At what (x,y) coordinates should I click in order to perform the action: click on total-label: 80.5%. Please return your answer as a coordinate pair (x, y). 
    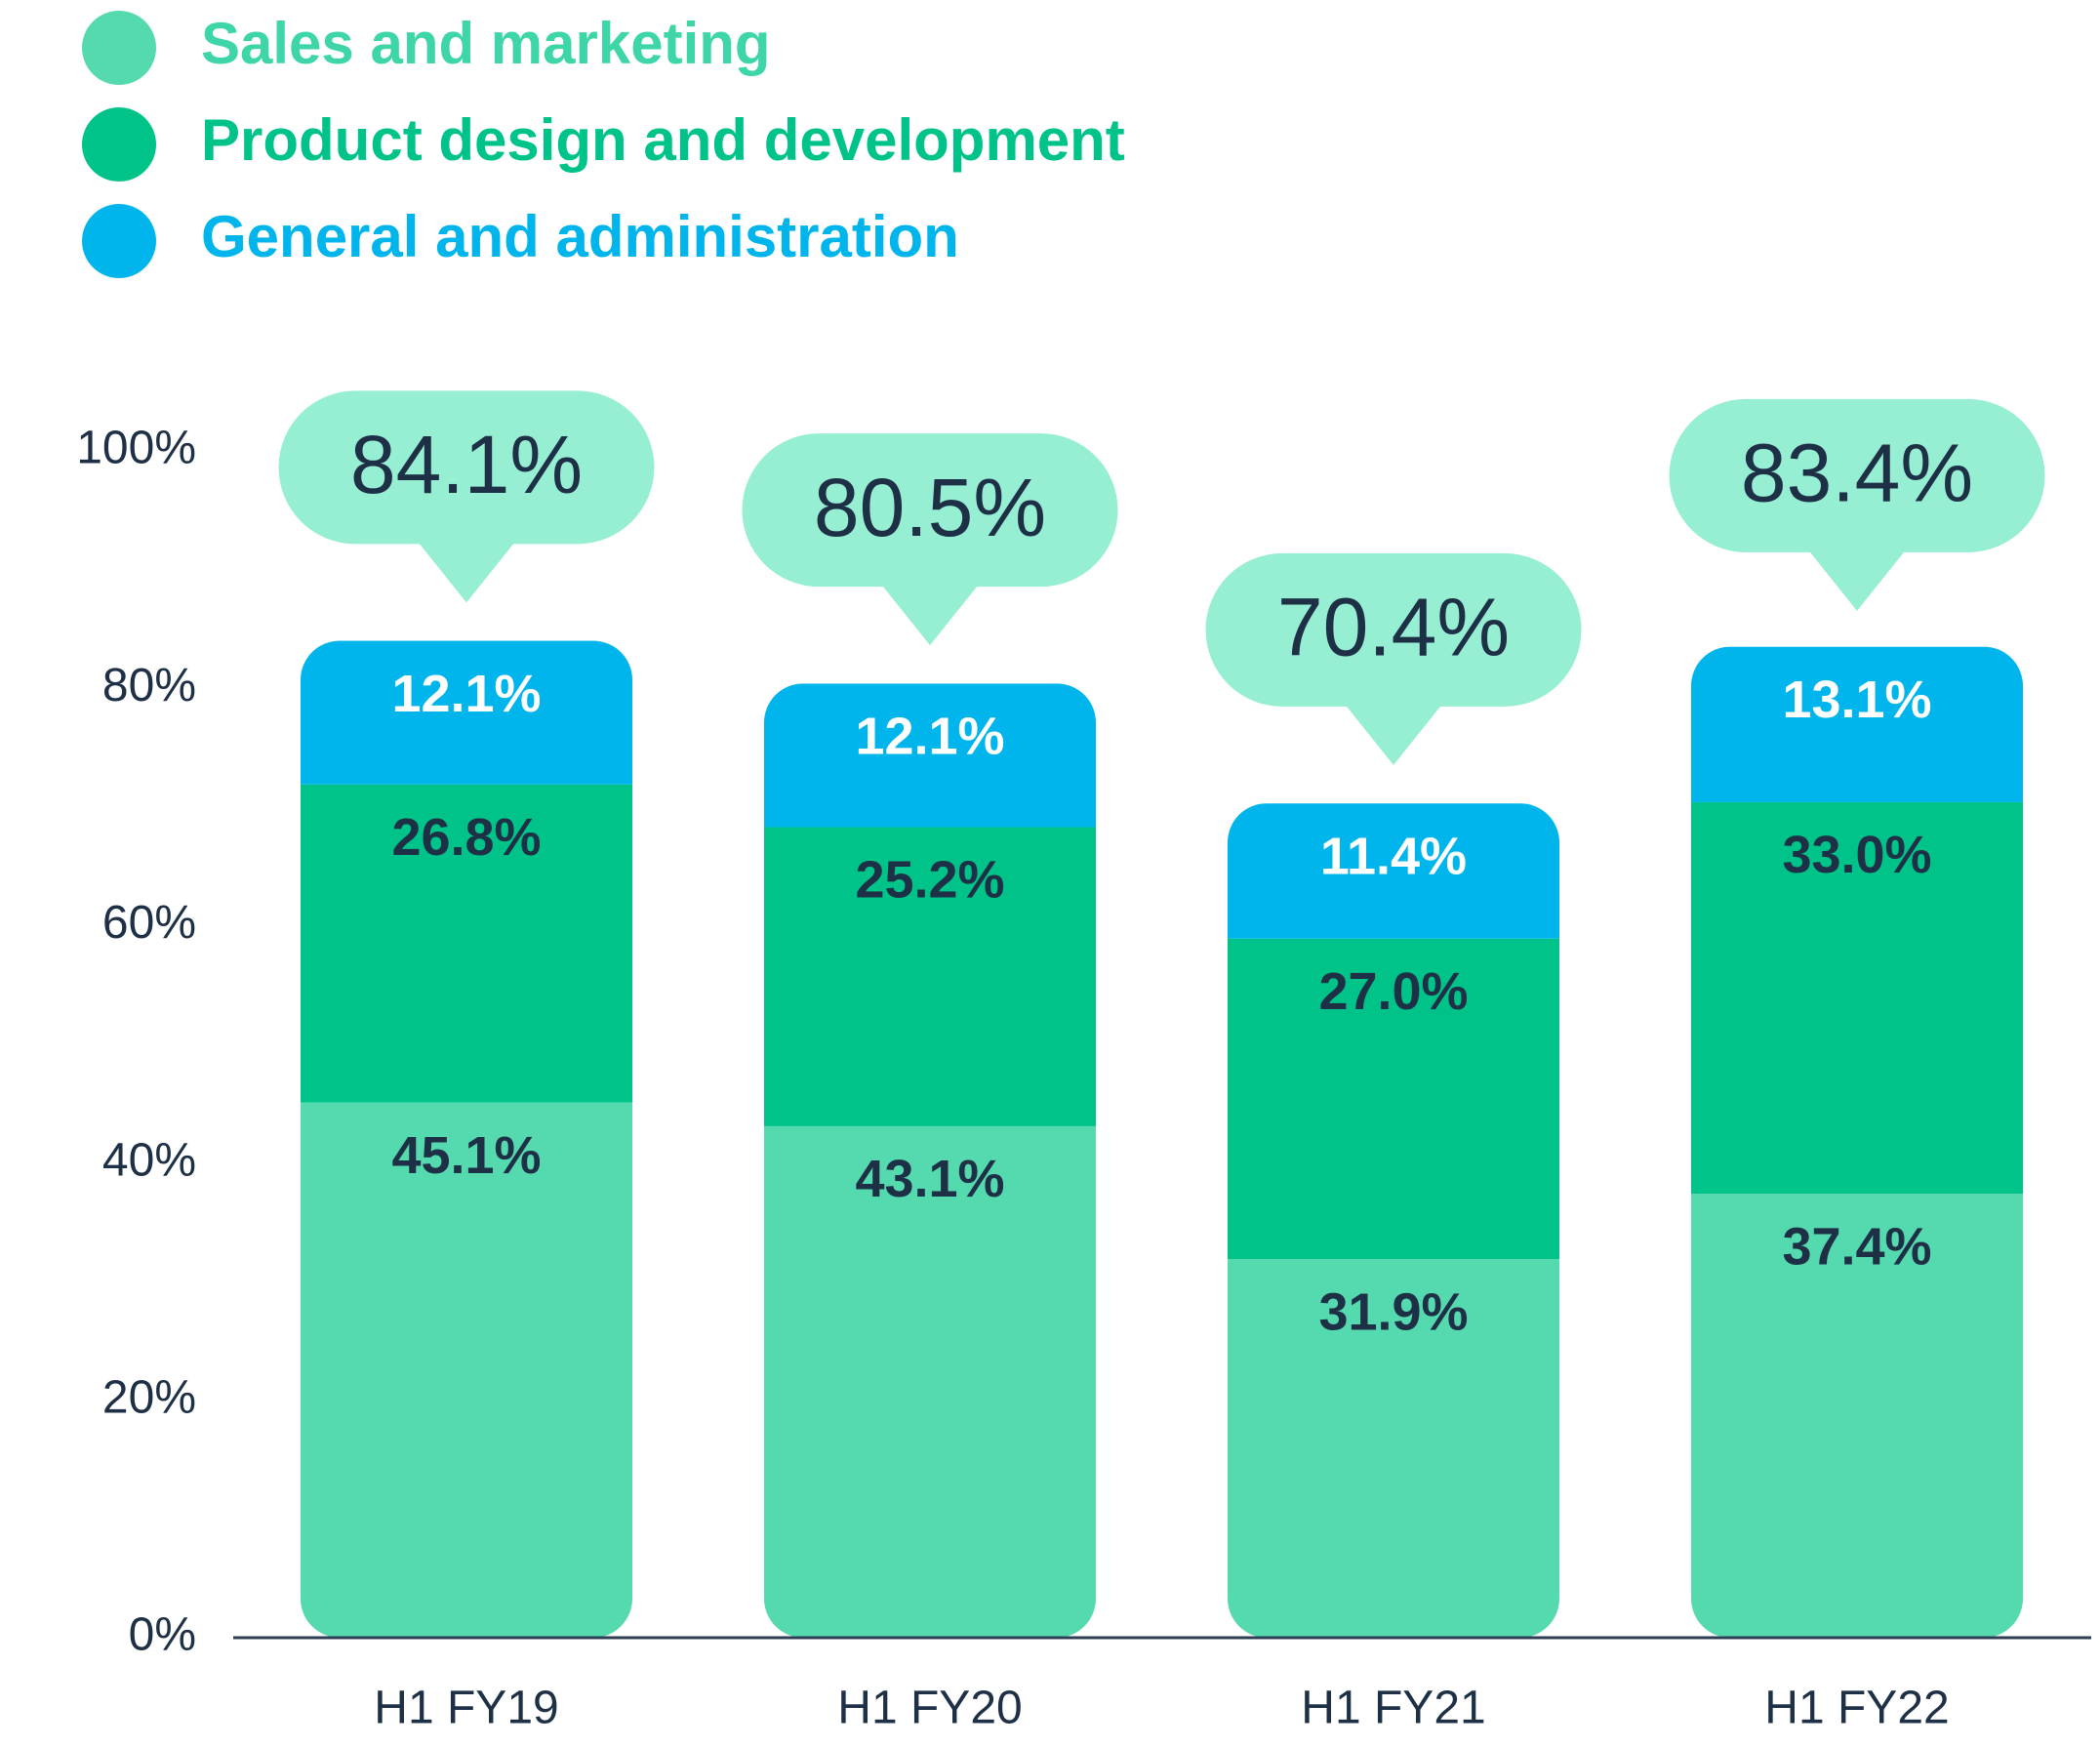
    Looking at the image, I should click on (930, 507).